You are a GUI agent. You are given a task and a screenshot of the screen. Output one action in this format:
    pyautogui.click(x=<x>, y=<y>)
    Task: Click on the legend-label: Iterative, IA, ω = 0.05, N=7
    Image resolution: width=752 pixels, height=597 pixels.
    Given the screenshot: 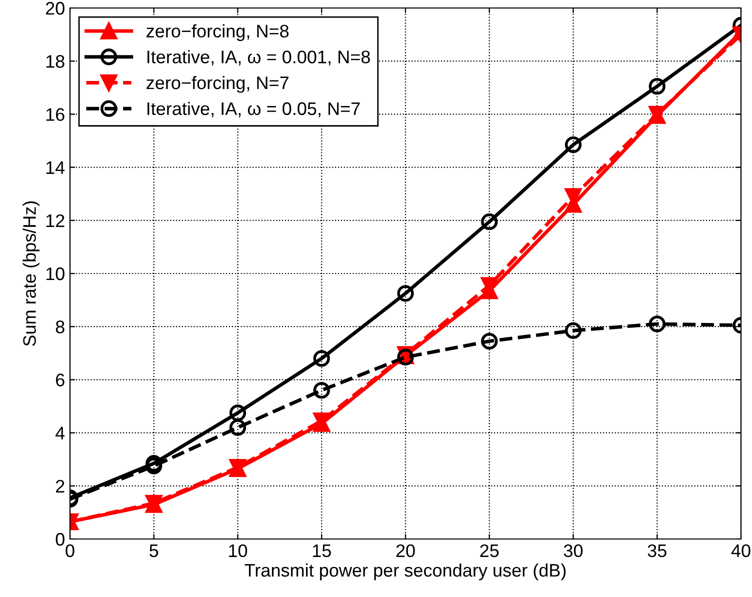 What is the action you would take?
    pyautogui.click(x=254, y=110)
    